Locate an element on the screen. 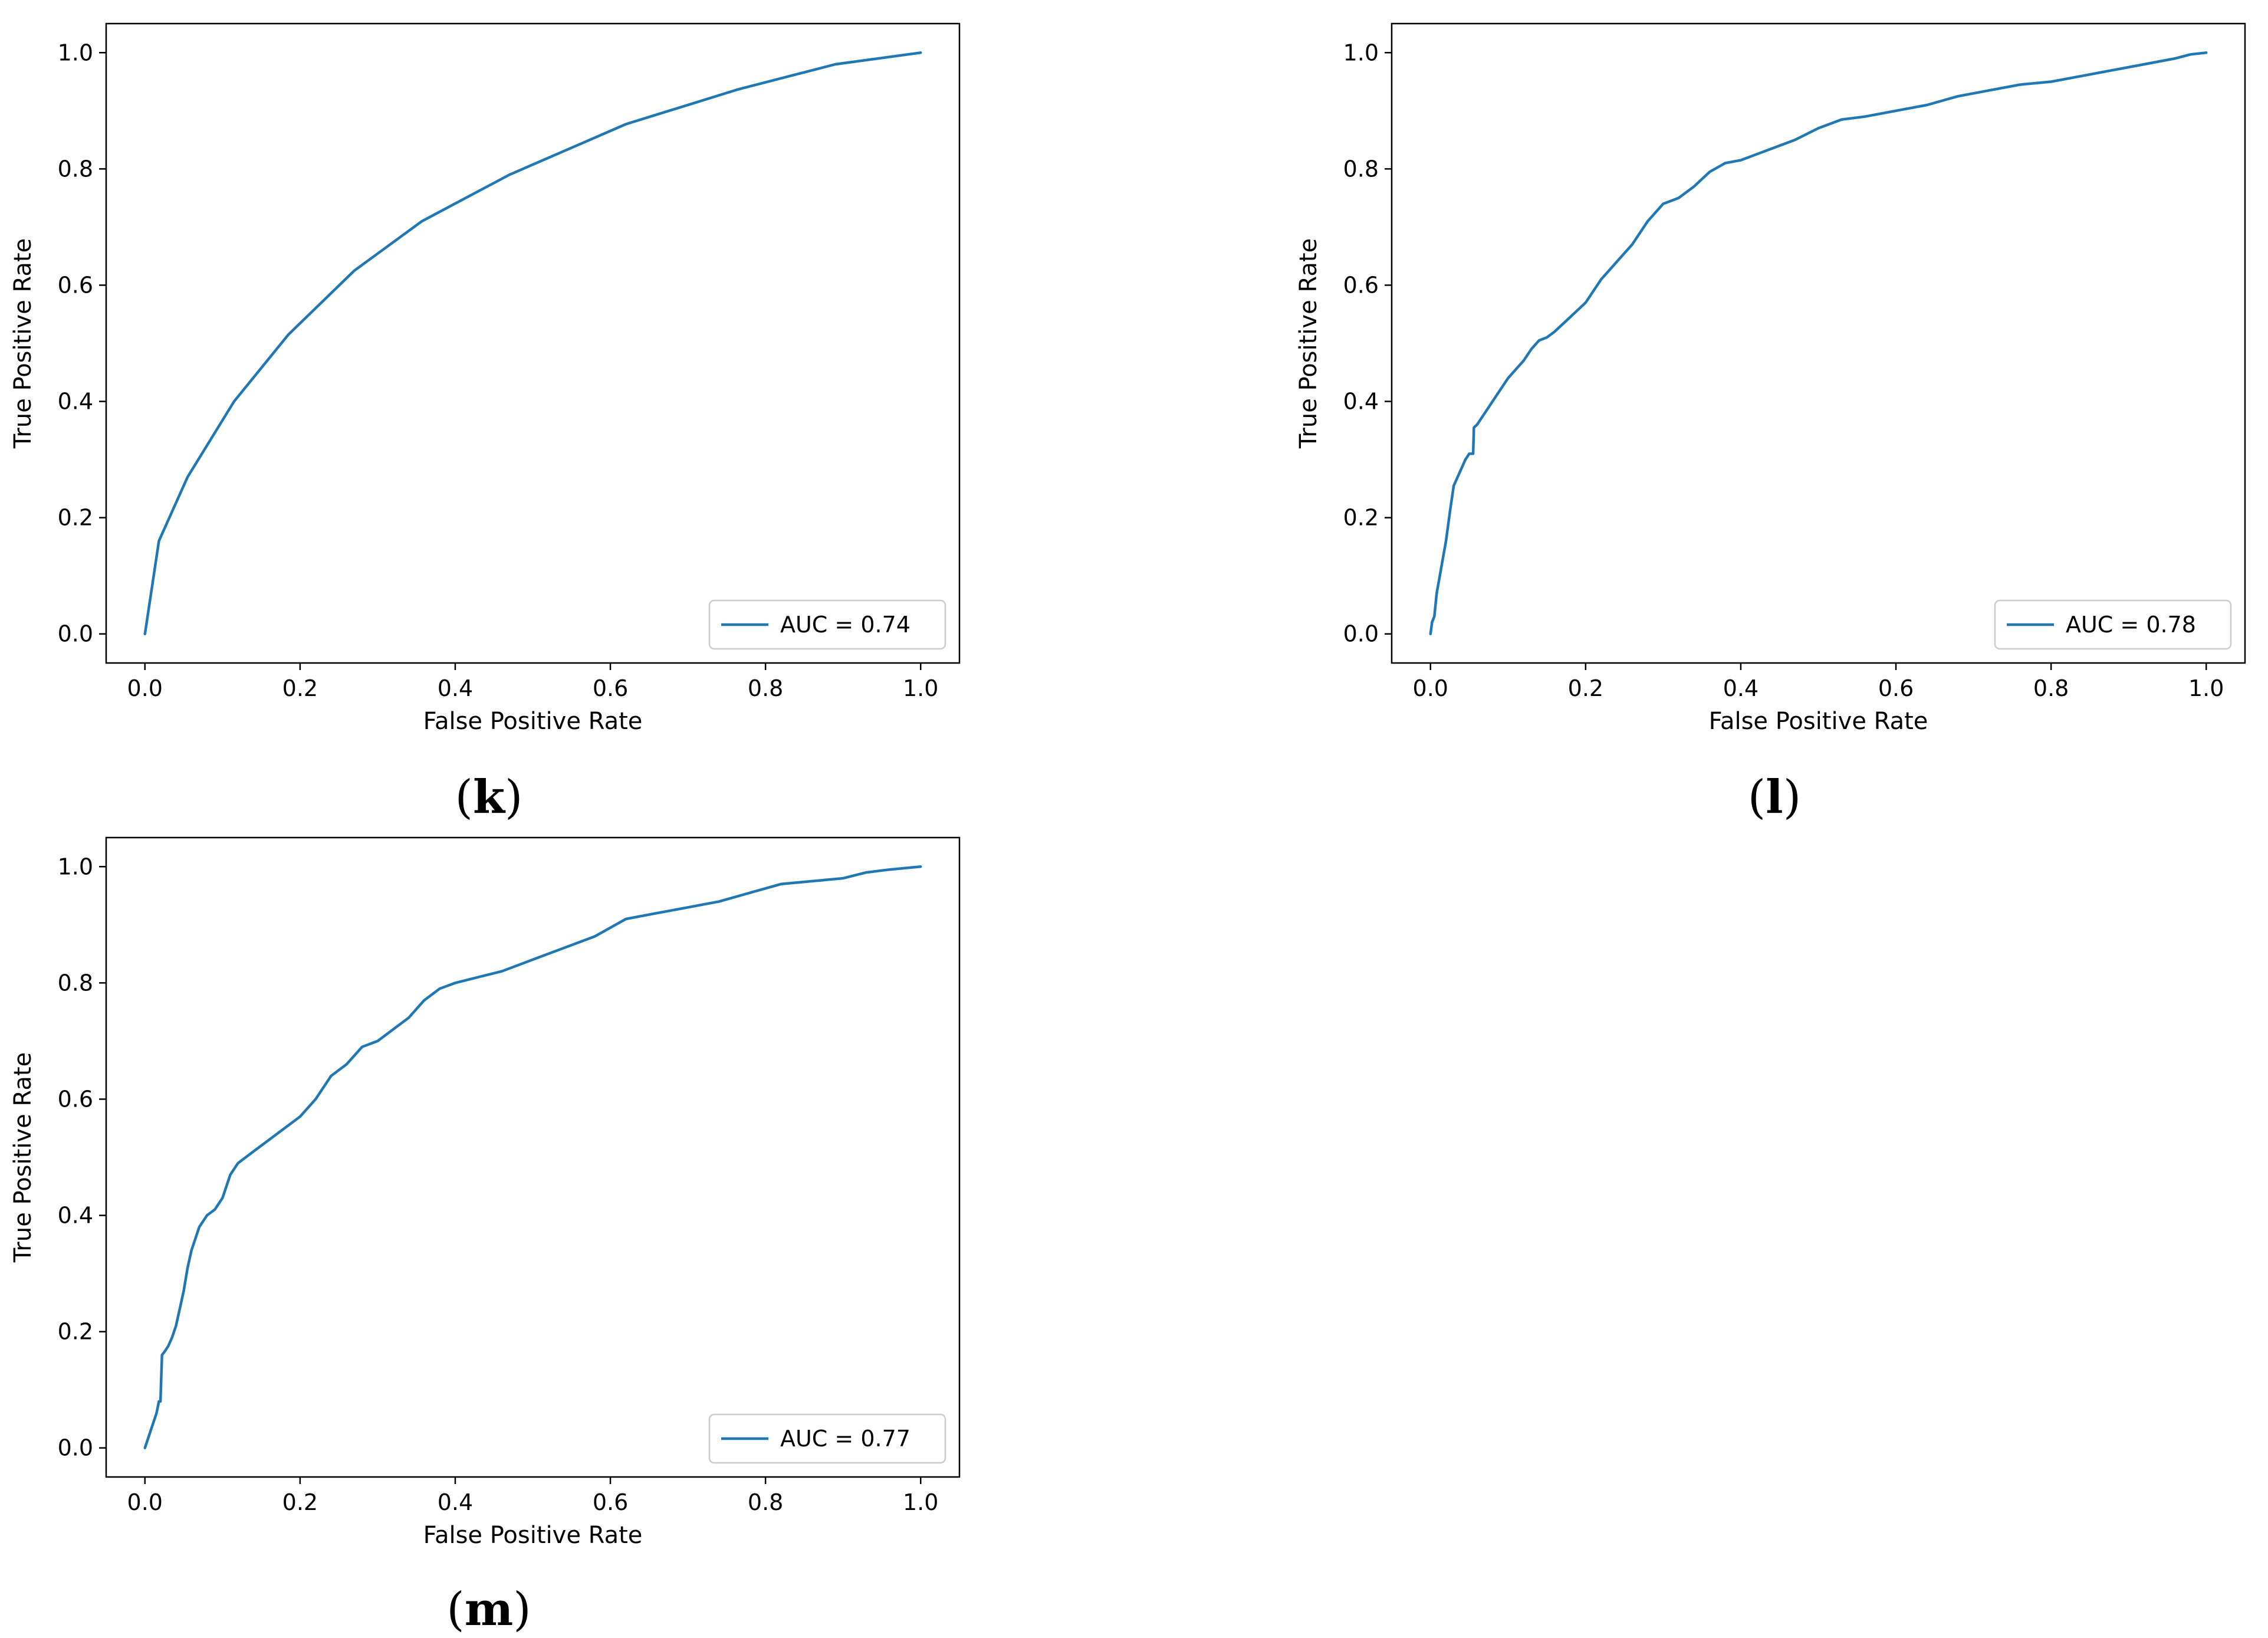 Image resolution: width=2268 pixels, height=1638 pixels. panel-letter: m is located at coordinates (489, 1609).